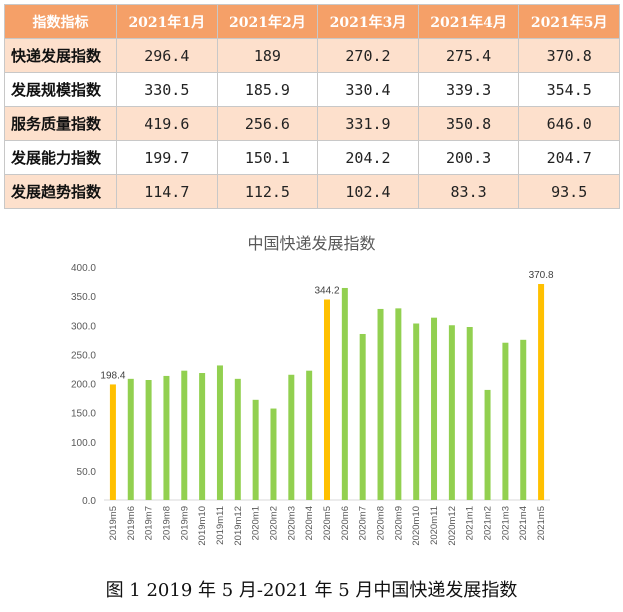 The image size is (623, 612). Describe the element at coordinates (309, 523) in the screenshot. I see `x-tick-label: 2020m4` at that location.